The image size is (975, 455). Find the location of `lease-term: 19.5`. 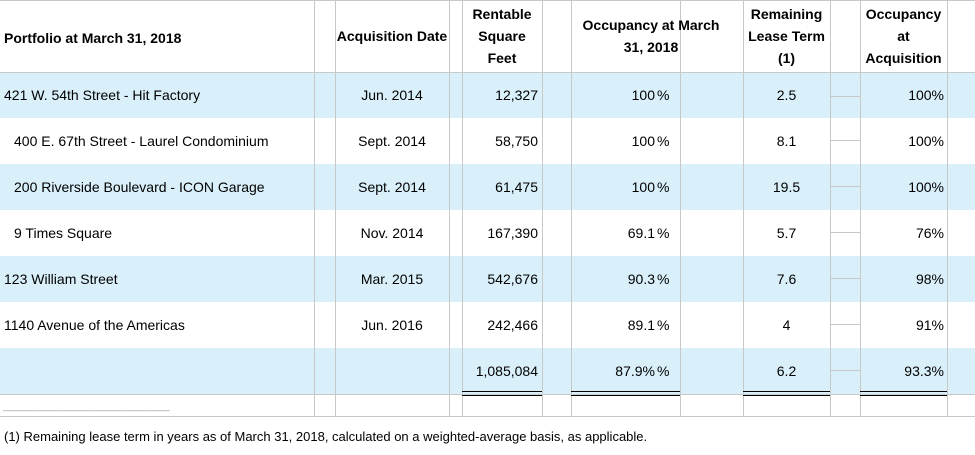

lease-term: 19.5 is located at coordinates (786, 187).